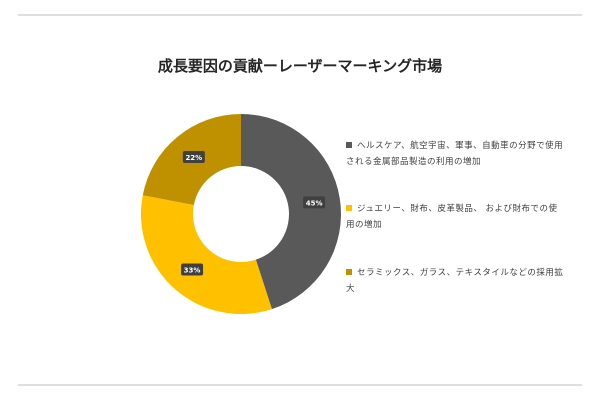 The height and width of the screenshot is (402, 600). Describe the element at coordinates (452, 217) in the screenshot. I see `legend-label: ジュエリー、財布、皮革製品、 および財布での使用の増加` at that location.